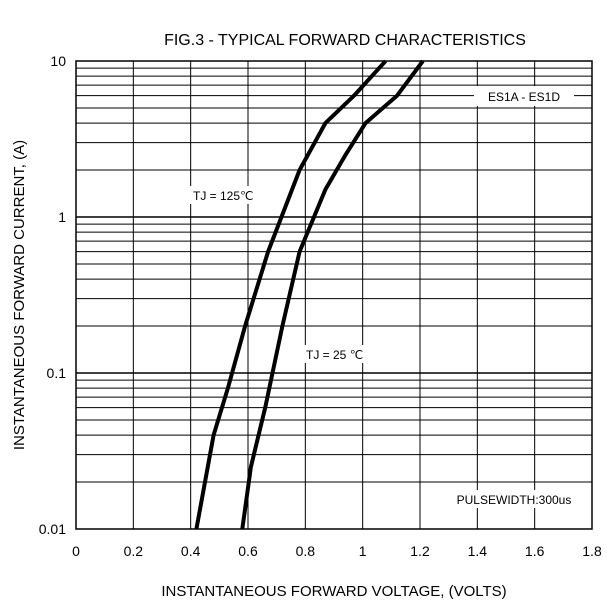 The height and width of the screenshot is (607, 607). I want to click on pulsewidth-label-bg, so click(514, 499).